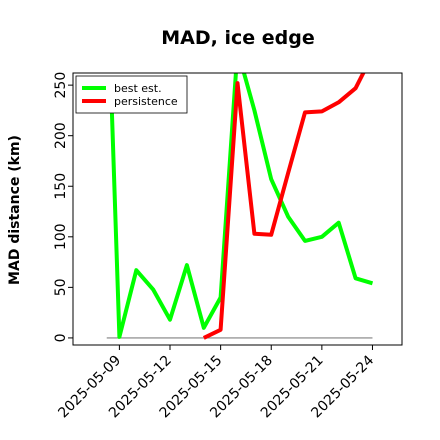 The image size is (440, 440). Describe the element at coordinates (237, 38) in the screenshot. I see `chart-title: MAD, ice edge` at that location.